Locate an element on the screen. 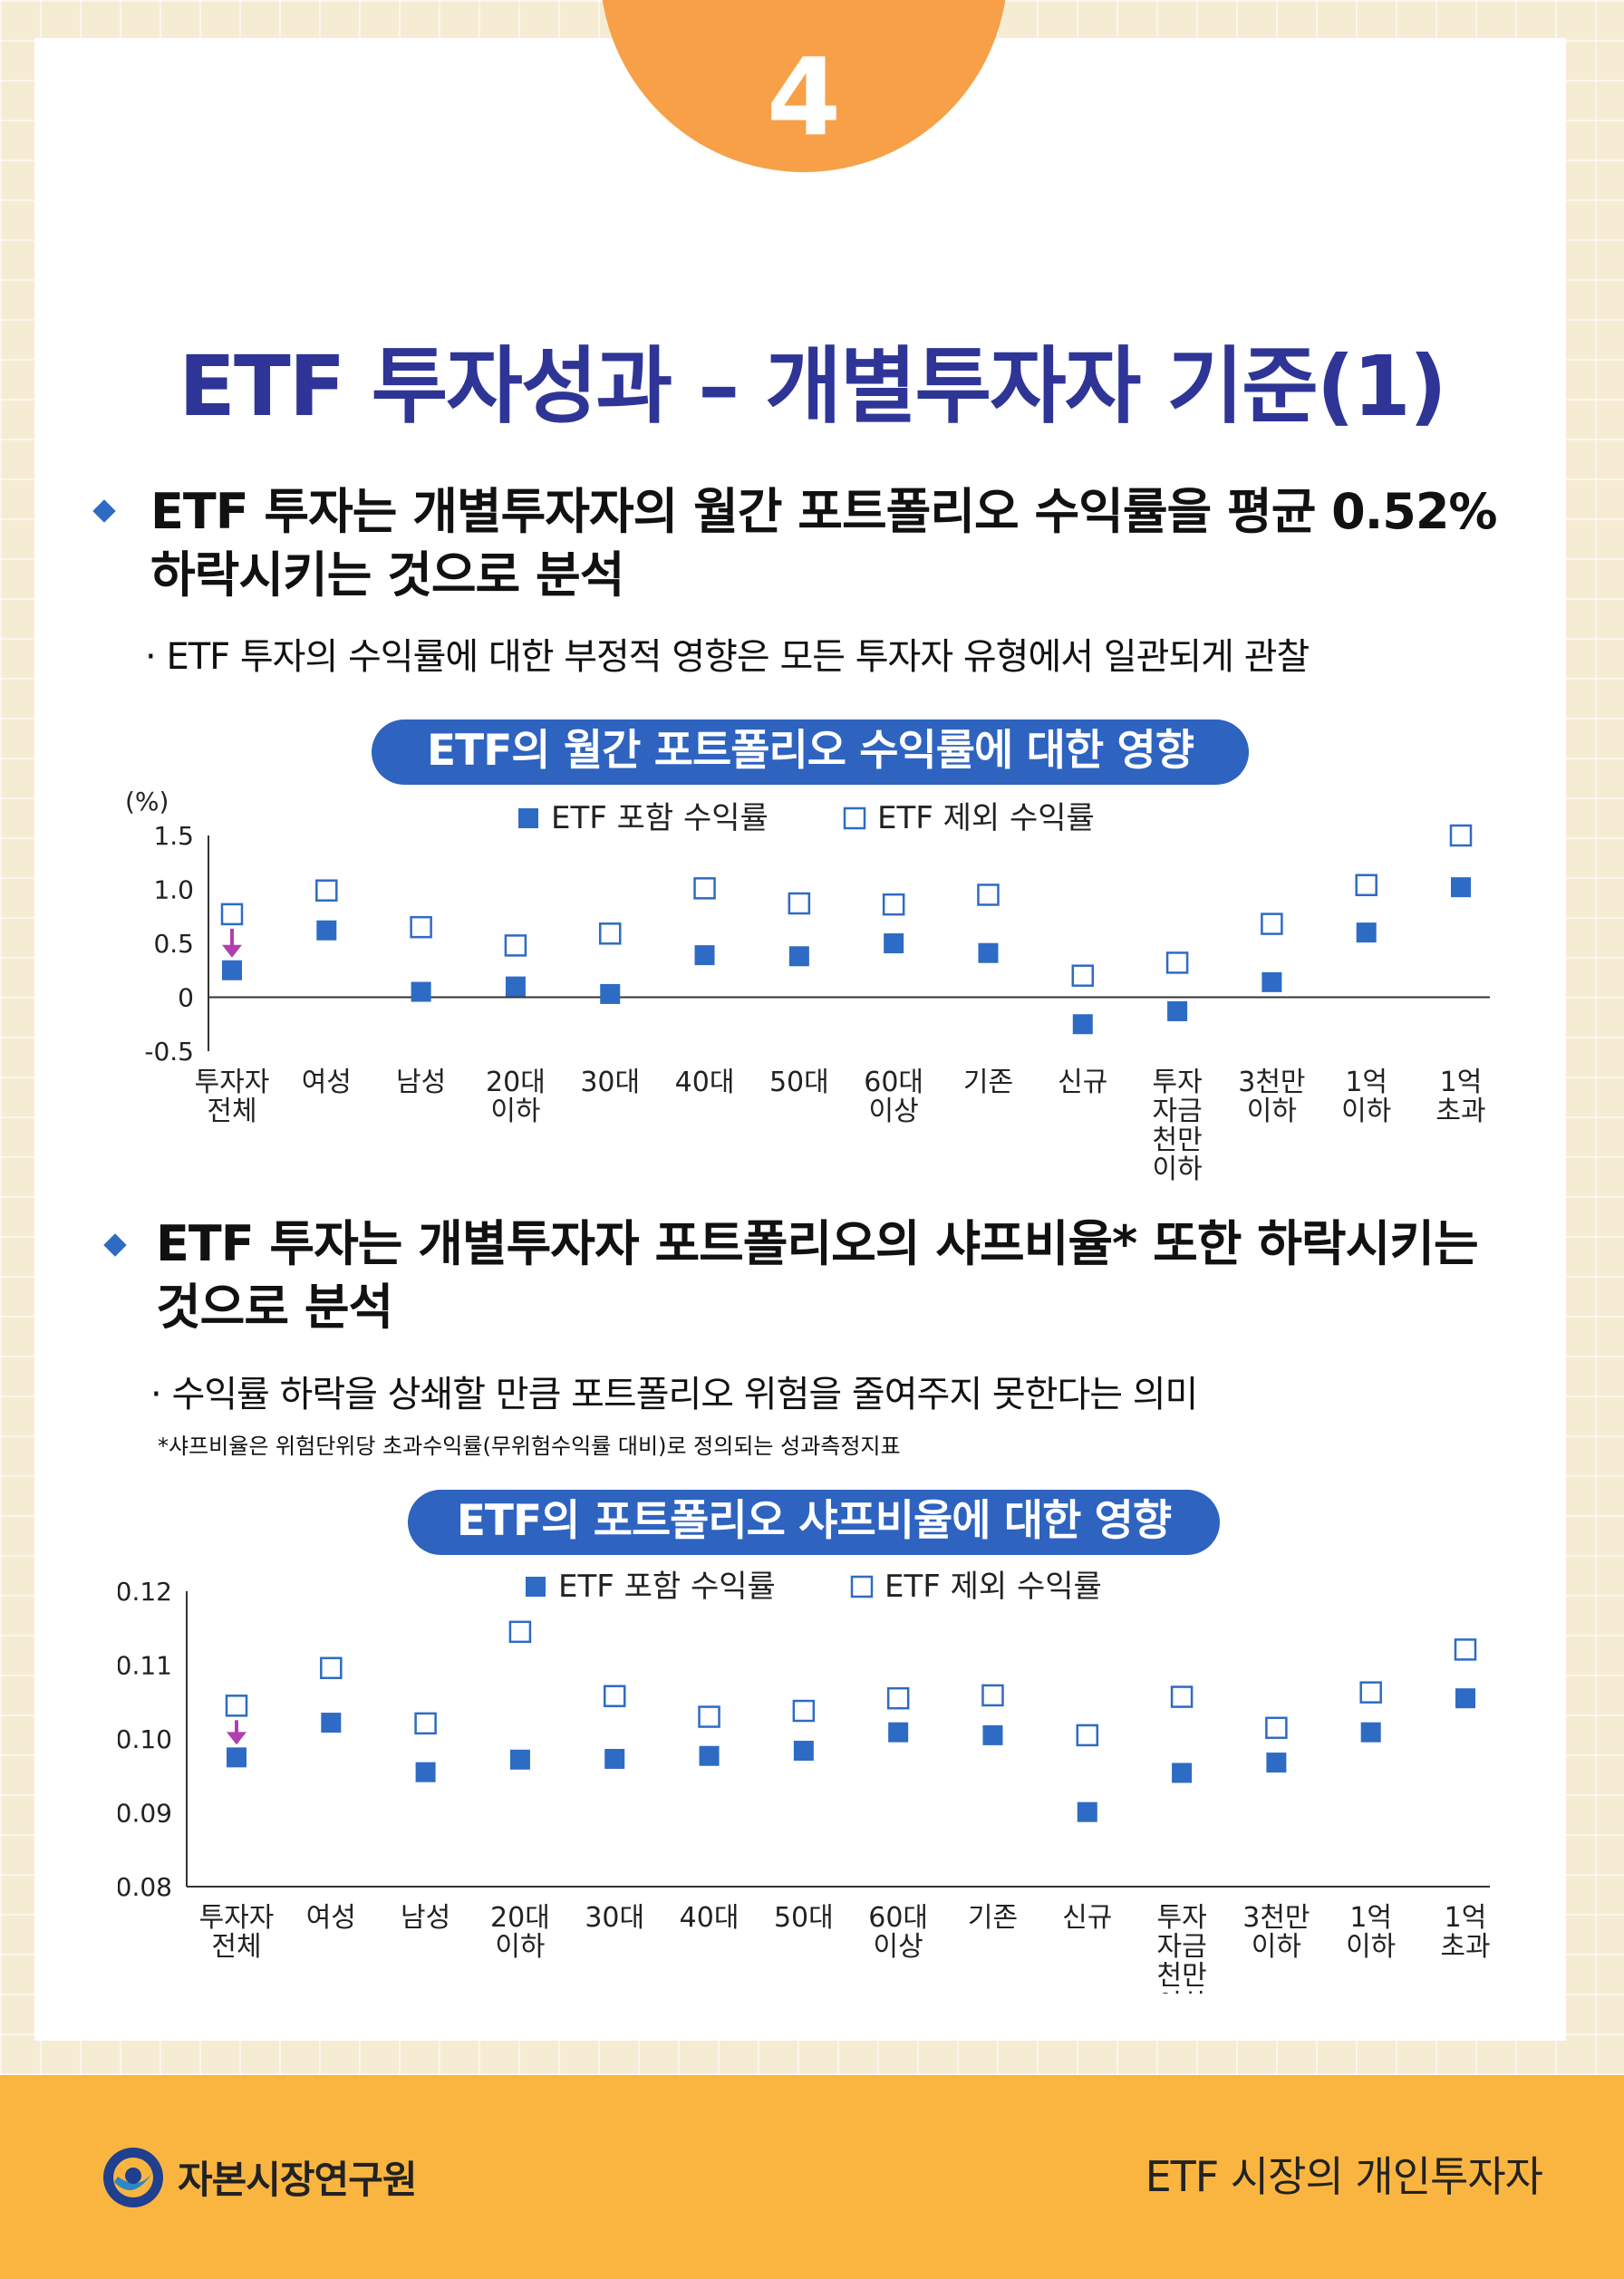 This screenshot has height=2279, width=1624. y-unit-label: (%) is located at coordinates (147, 801).